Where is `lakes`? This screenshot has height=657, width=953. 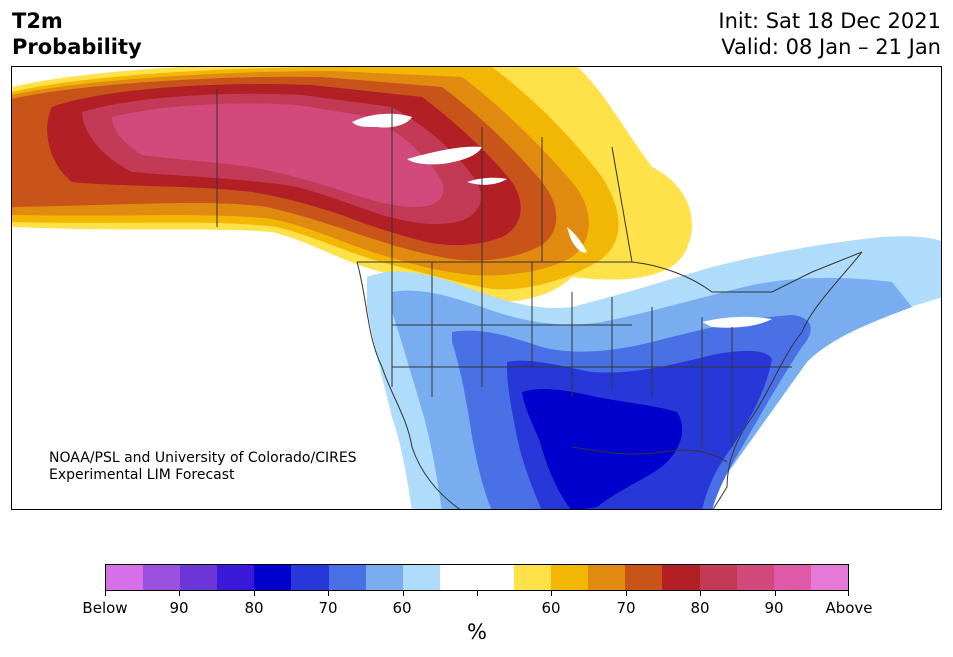
lakes is located at coordinates (562, 220).